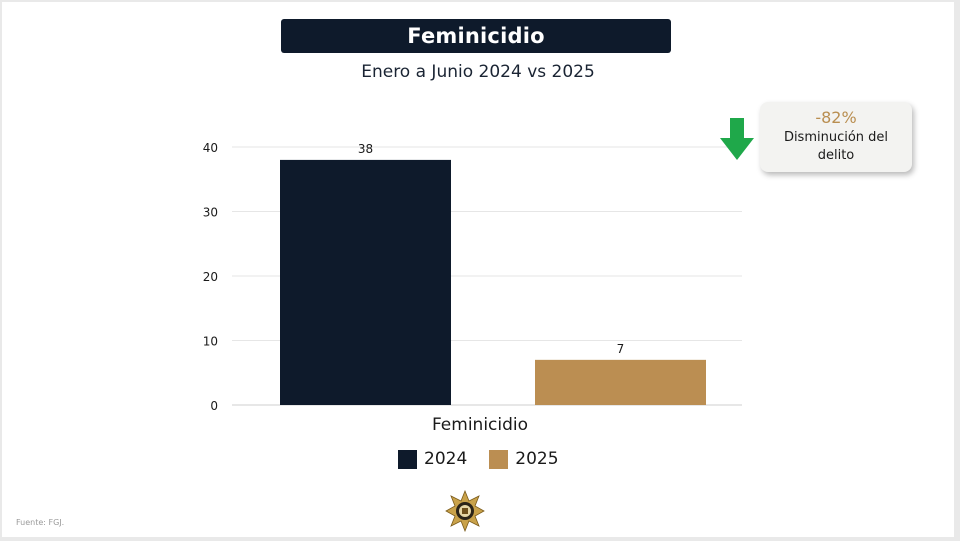 The height and width of the screenshot is (541, 960). I want to click on data-labels: 38 7, so click(491, 249).